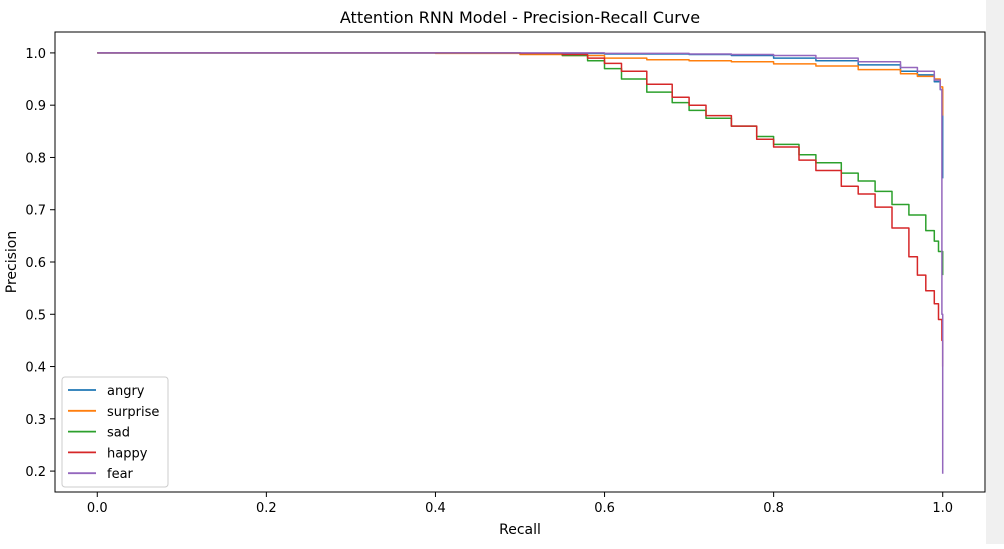 Image resolution: width=1004 pixels, height=549 pixels. I want to click on window-edge, so click(995, 272).